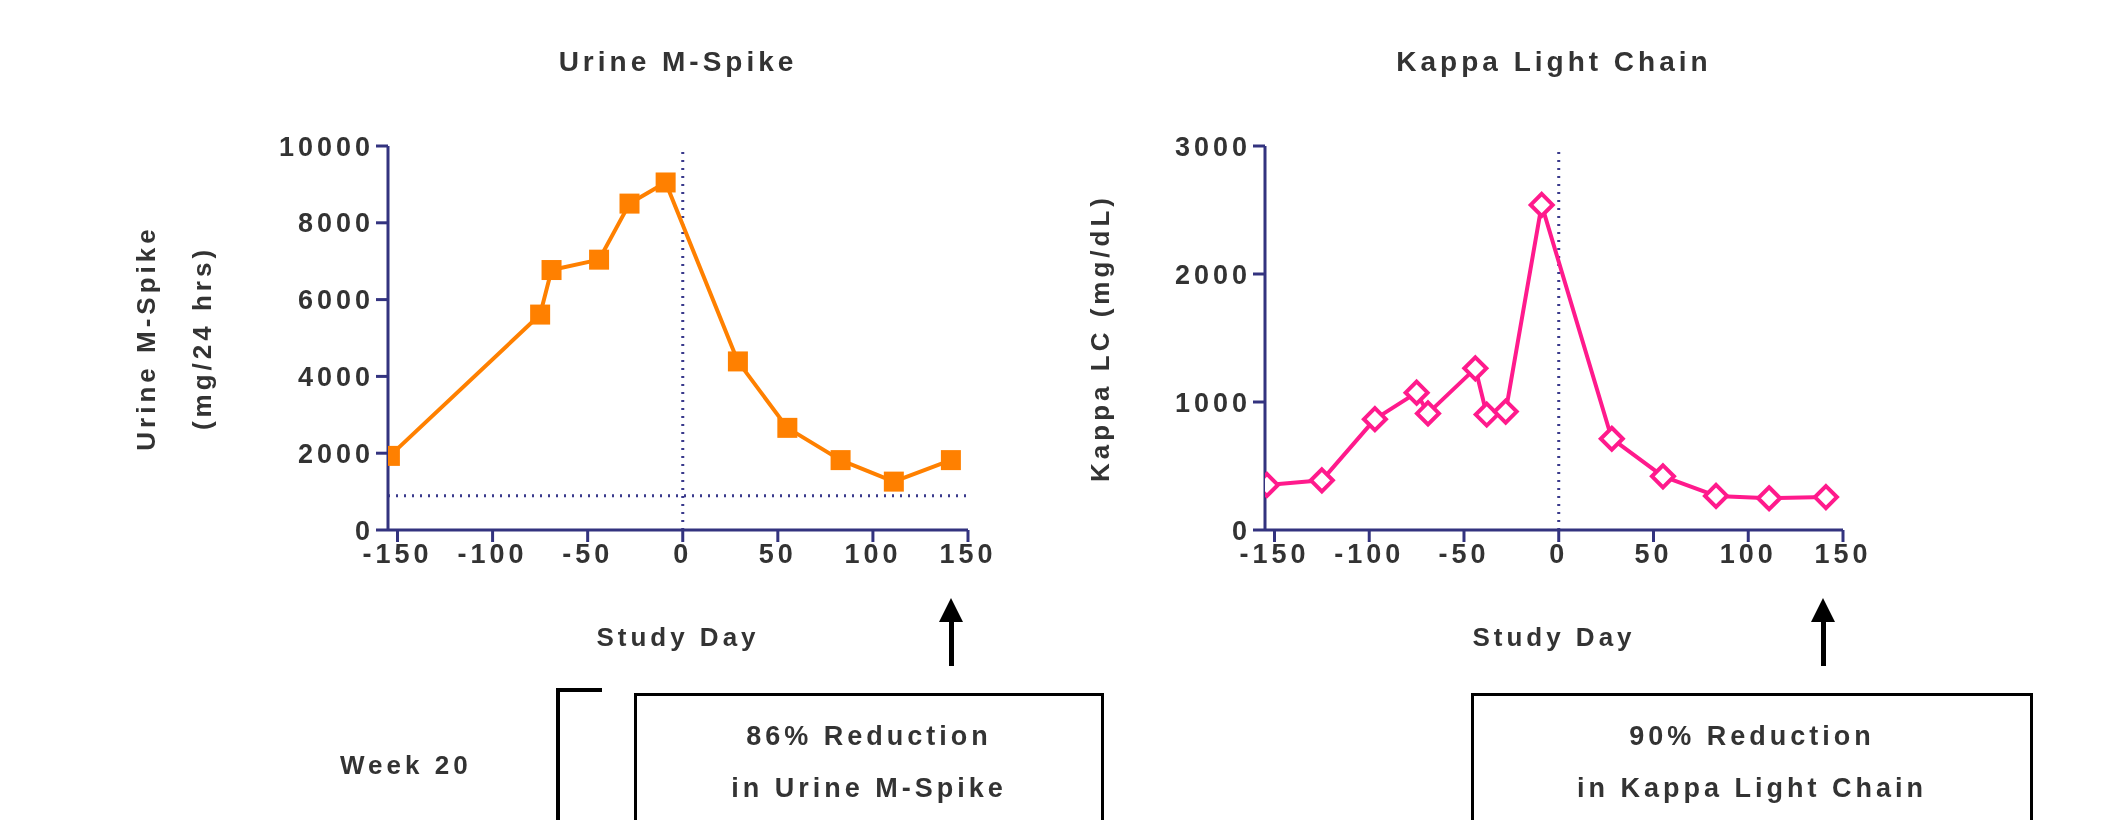 This screenshot has width=2116, height=820. What do you see at coordinates (1212, 146) in the screenshot?
I see `y-tick-label: 3000` at bounding box center [1212, 146].